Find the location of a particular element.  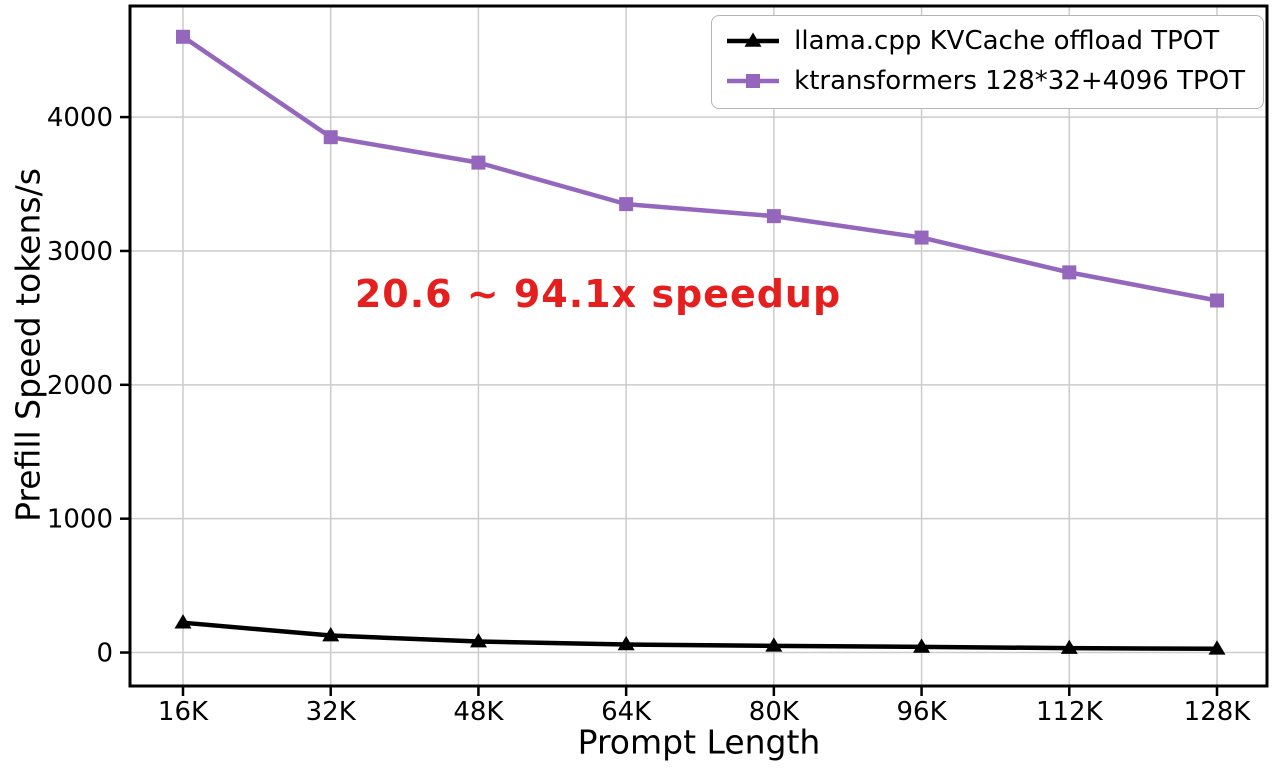

legend-sample-line-square-icon is located at coordinates (753, 81).